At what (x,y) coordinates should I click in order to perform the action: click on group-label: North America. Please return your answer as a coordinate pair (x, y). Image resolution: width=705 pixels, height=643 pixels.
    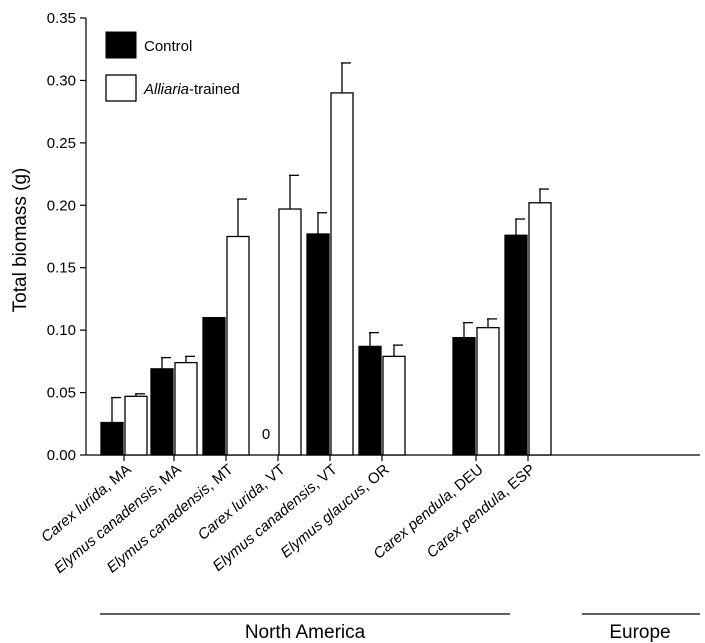
    Looking at the image, I should click on (305, 632).